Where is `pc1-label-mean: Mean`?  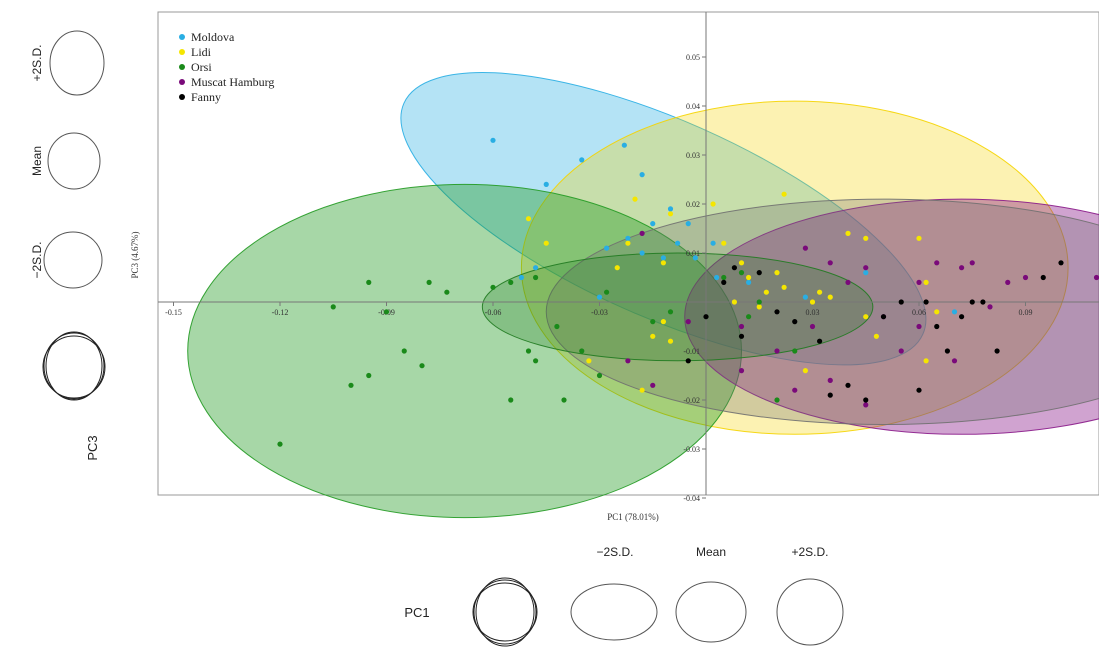 pc1-label-mean: Mean is located at coordinates (711, 552).